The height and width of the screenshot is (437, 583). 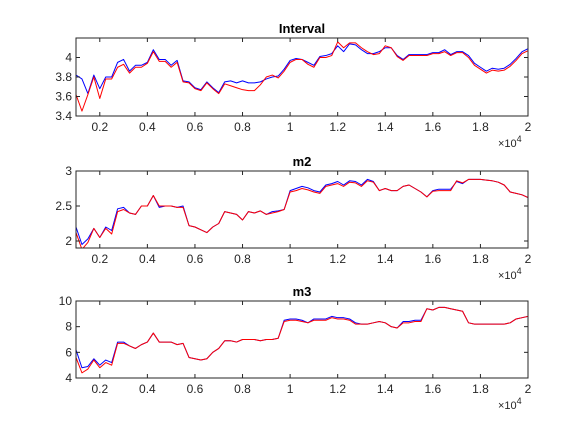 I want to click on y-tick-label: 3.4, so click(x=63, y=116).